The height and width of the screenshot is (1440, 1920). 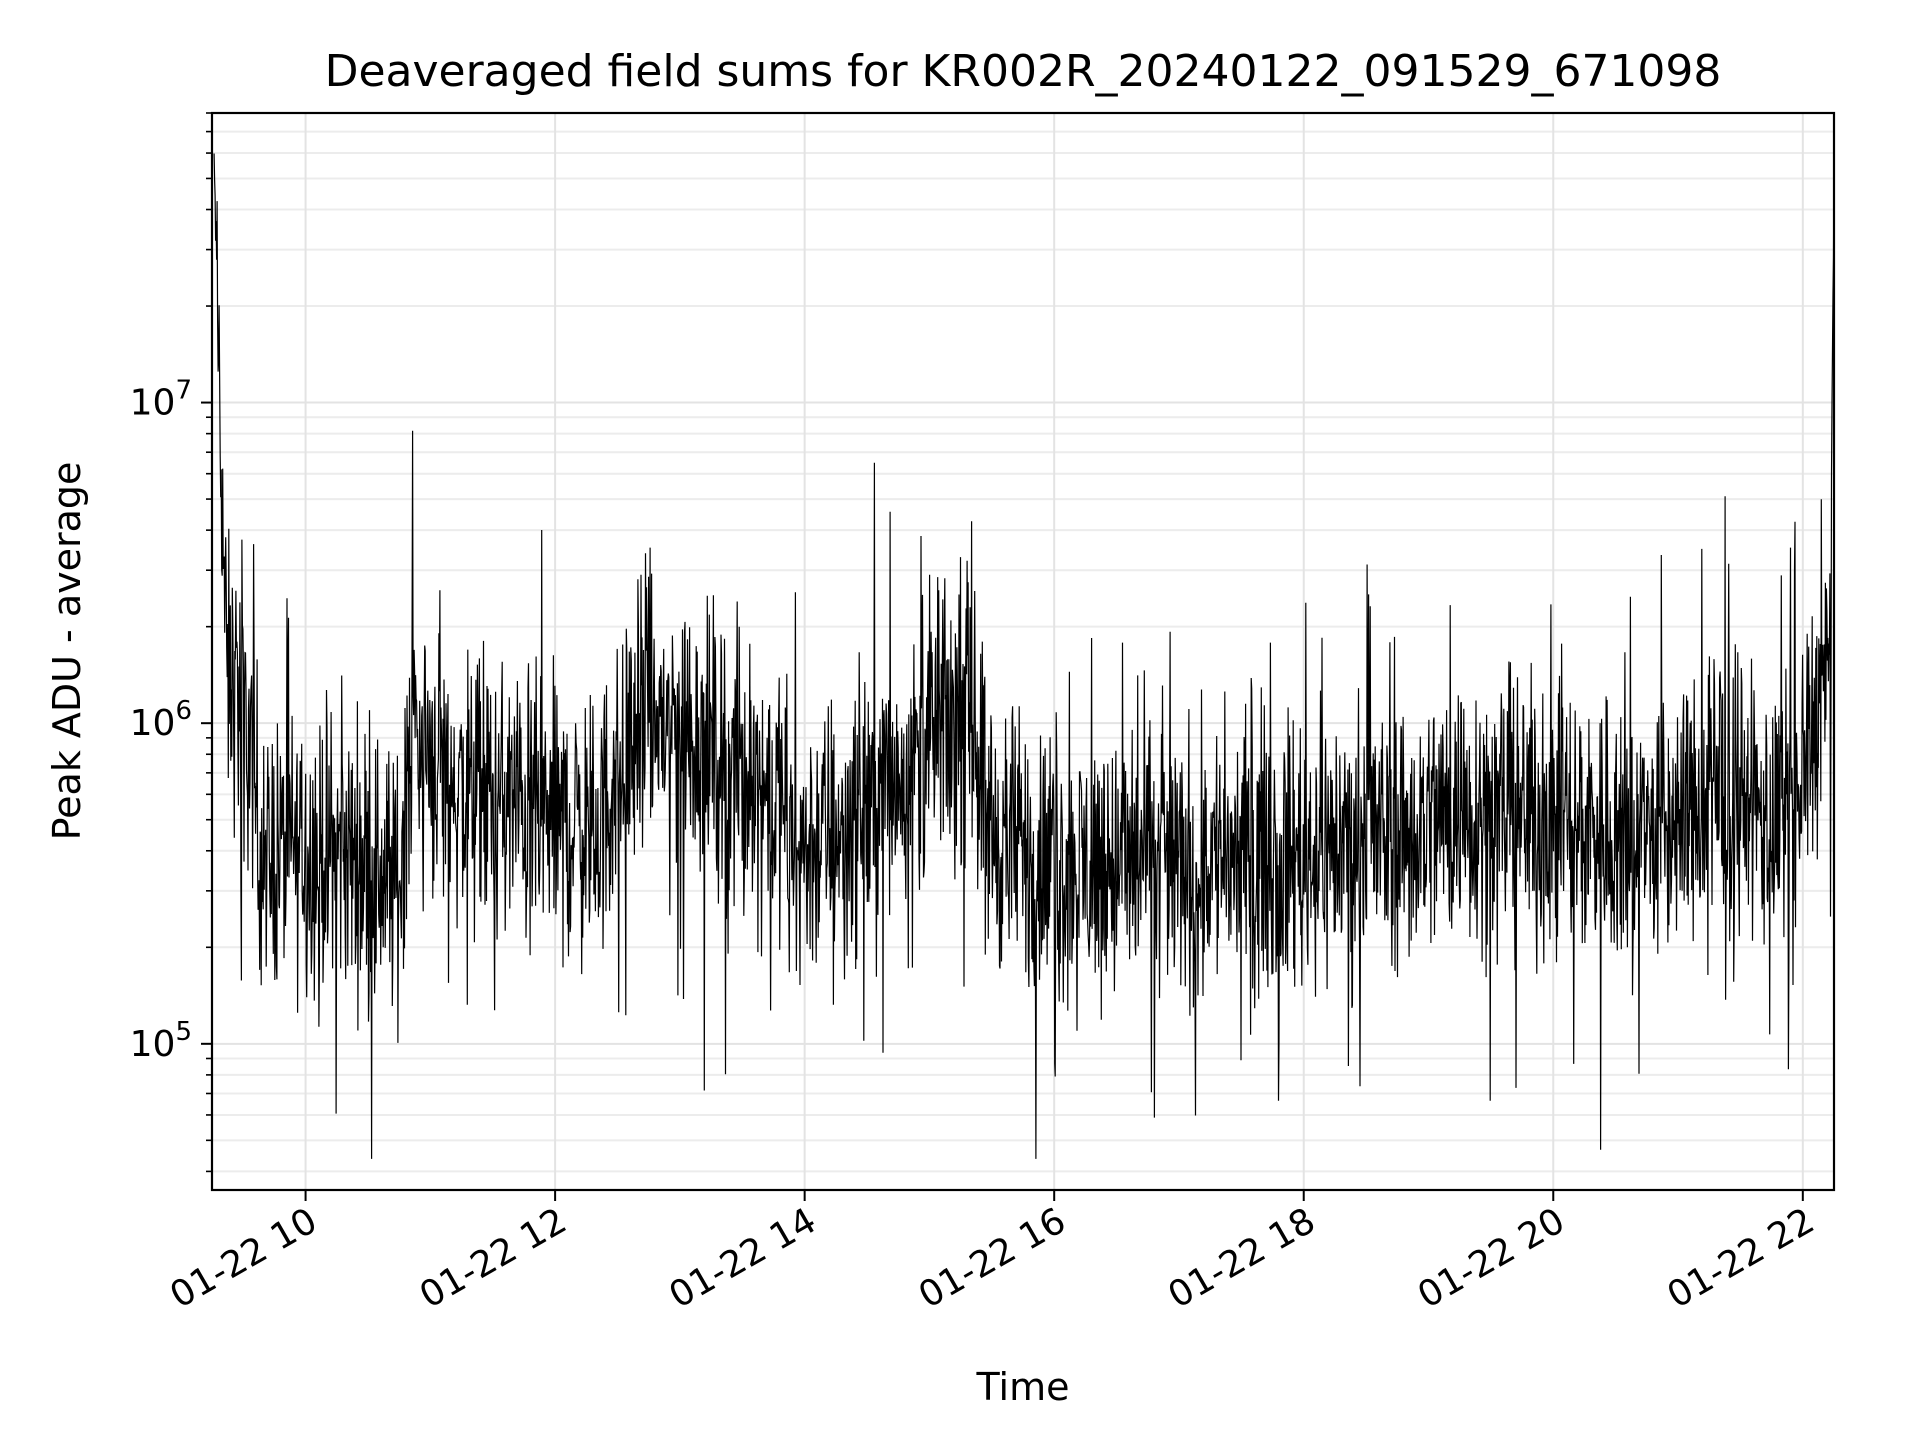 I want to click on y-axis-label: Peak ADU - average, so click(x=67, y=651).